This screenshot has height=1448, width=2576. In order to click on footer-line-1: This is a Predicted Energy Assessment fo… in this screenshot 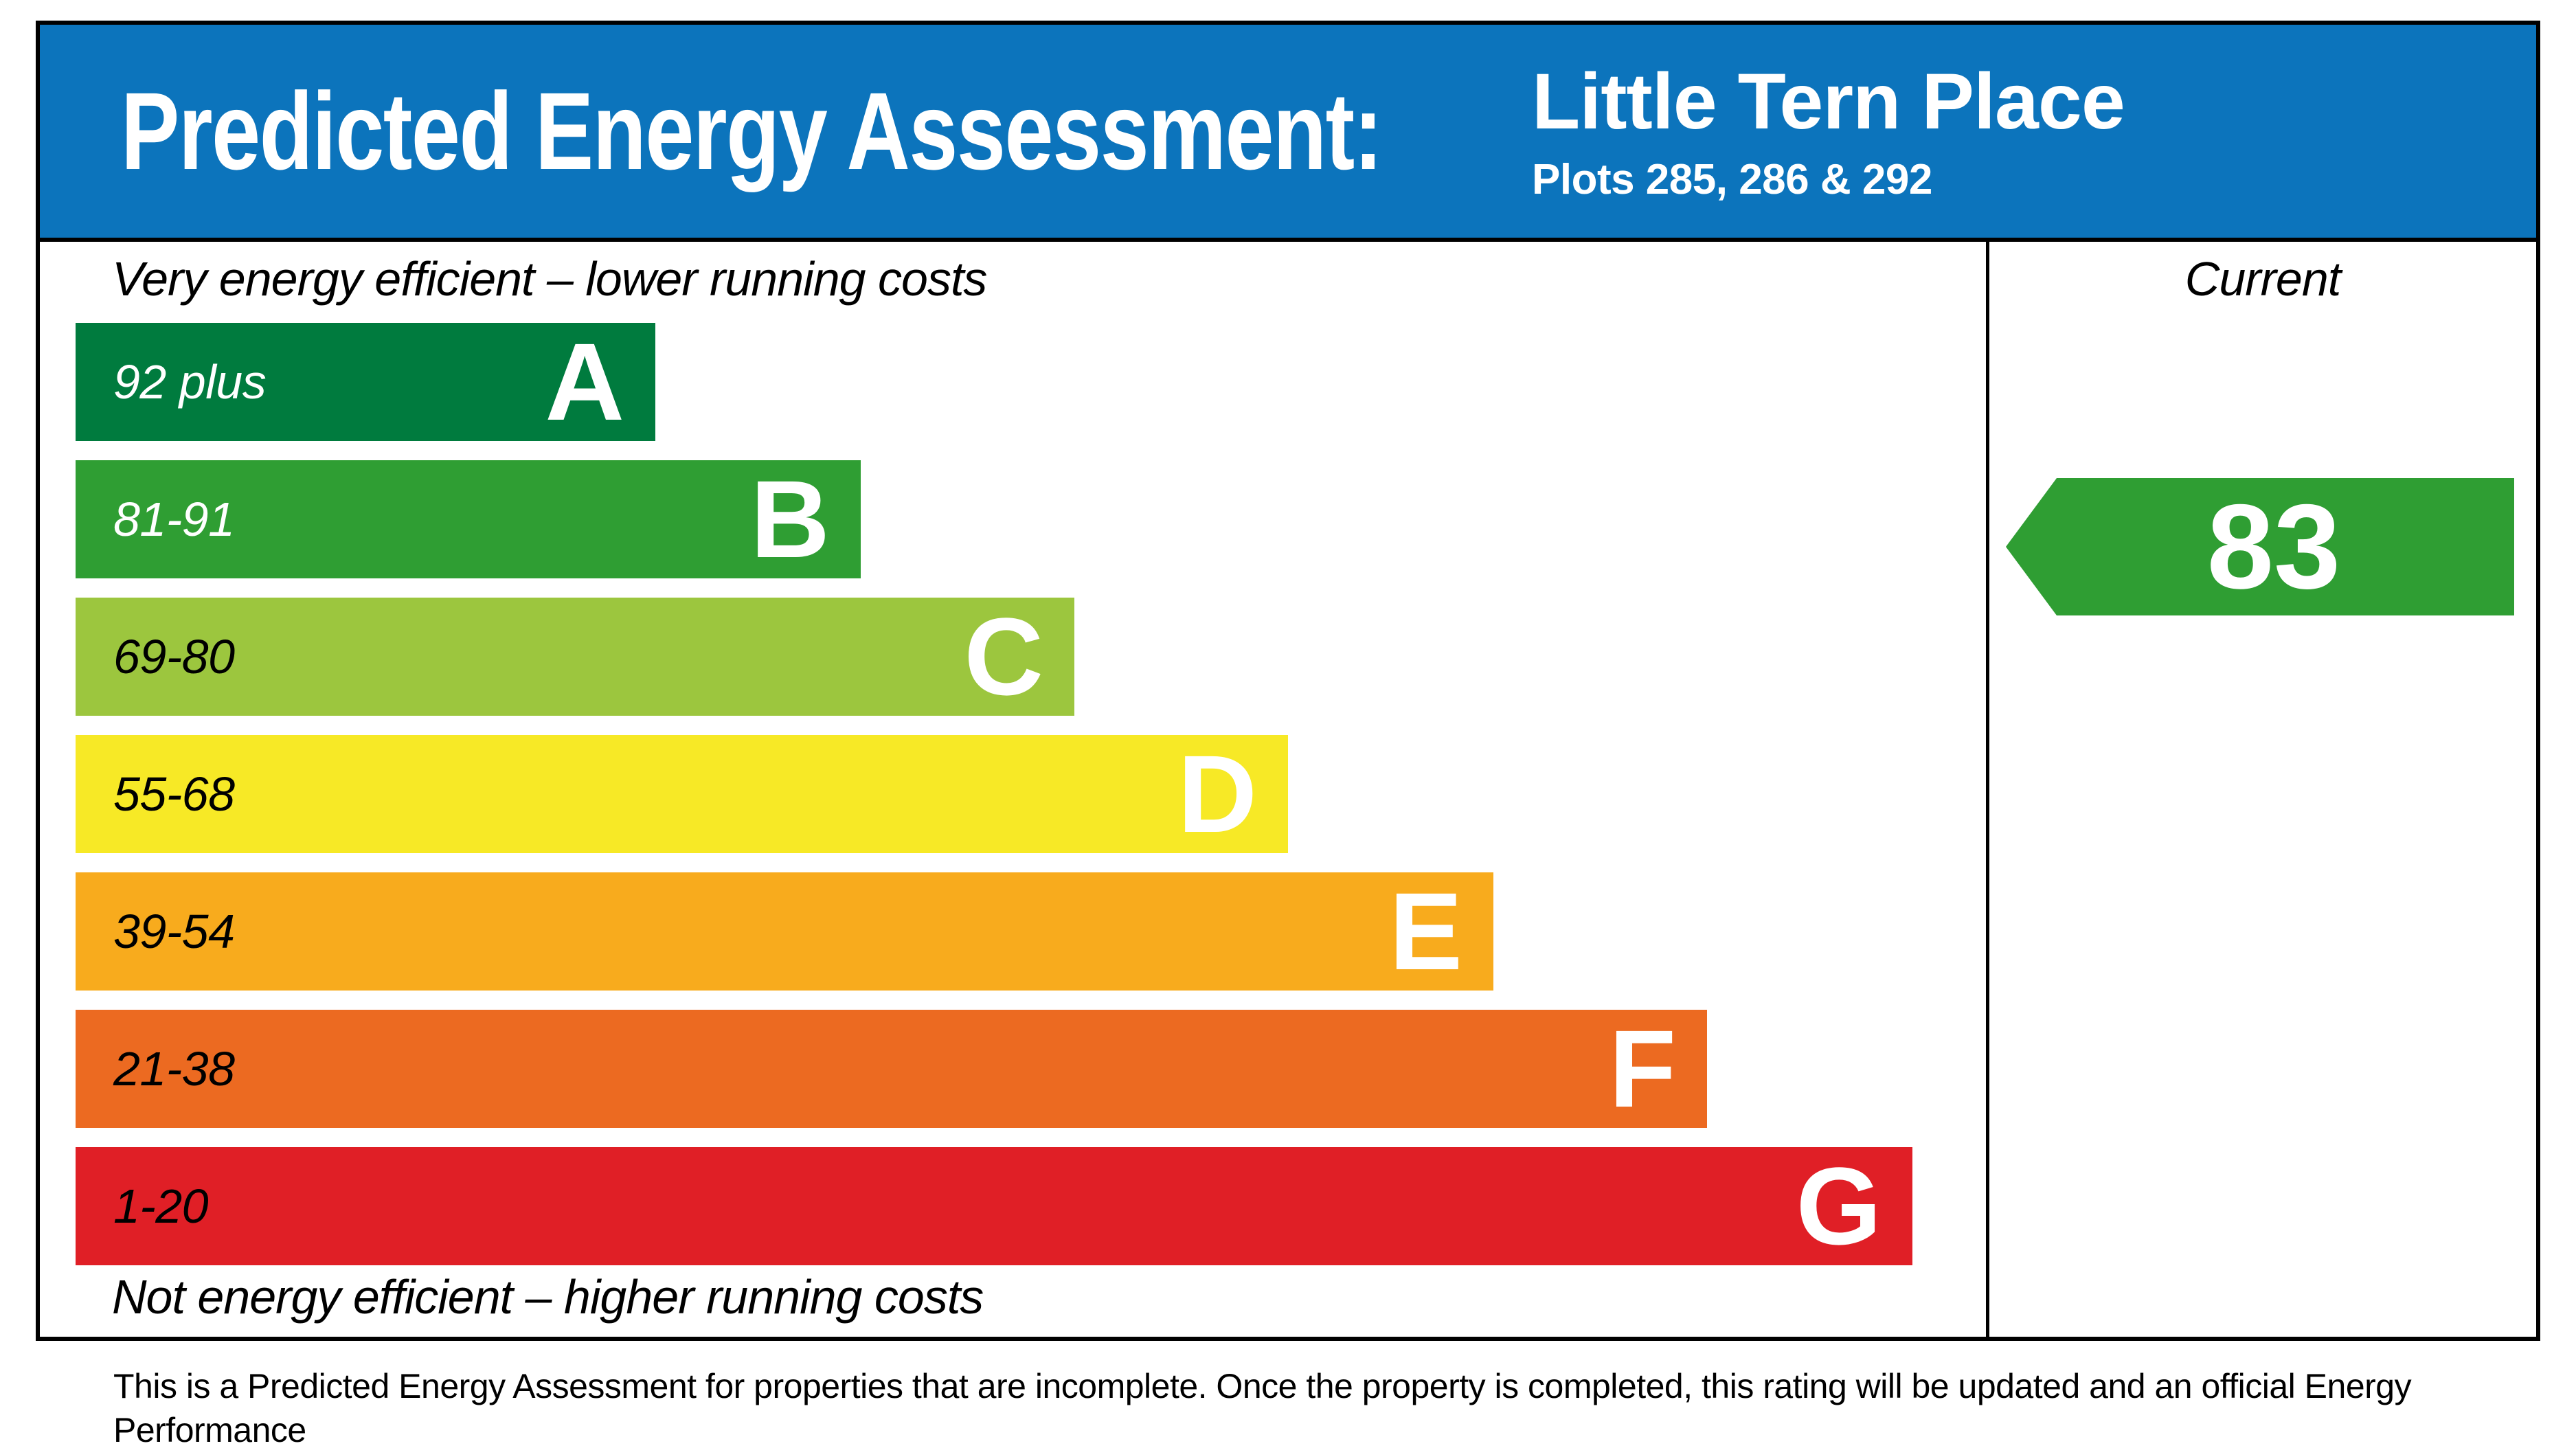, I will do `click(1262, 1407)`.